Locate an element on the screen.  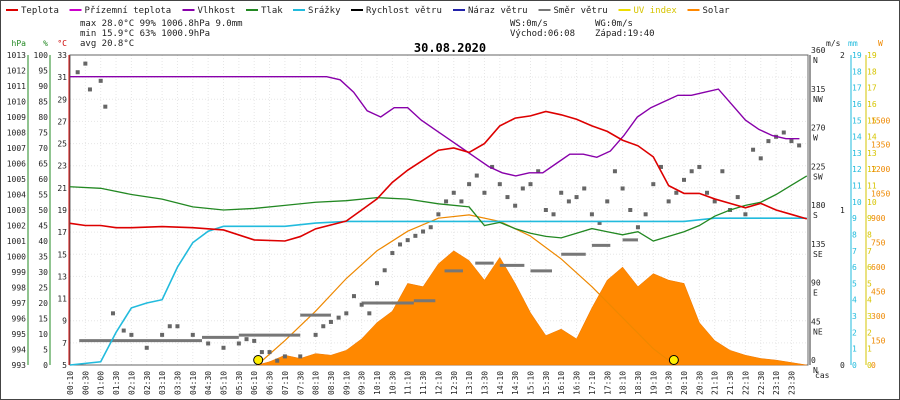
axis-direction-tick: 135 is located at coordinates (818, 244).